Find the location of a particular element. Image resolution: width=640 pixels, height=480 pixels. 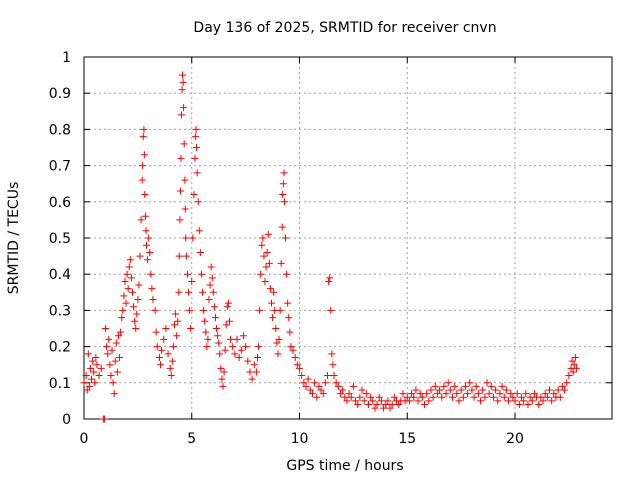

x-tick-label: 5 is located at coordinates (191, 439).